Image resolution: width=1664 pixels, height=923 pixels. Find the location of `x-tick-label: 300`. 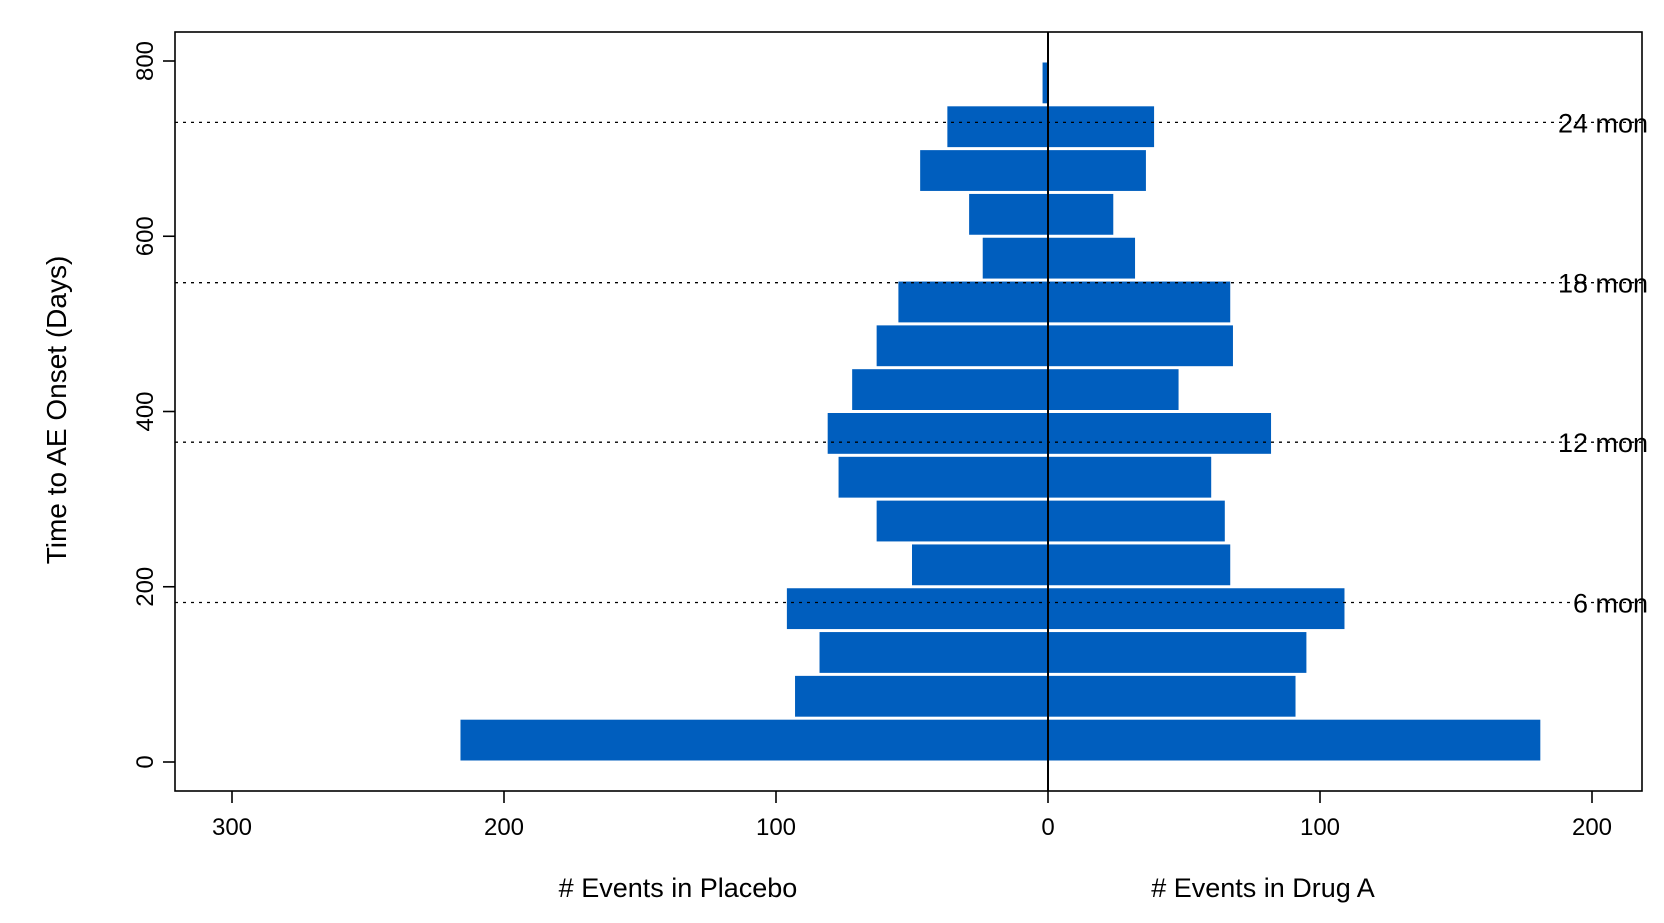

x-tick-label: 300 is located at coordinates (232, 827).